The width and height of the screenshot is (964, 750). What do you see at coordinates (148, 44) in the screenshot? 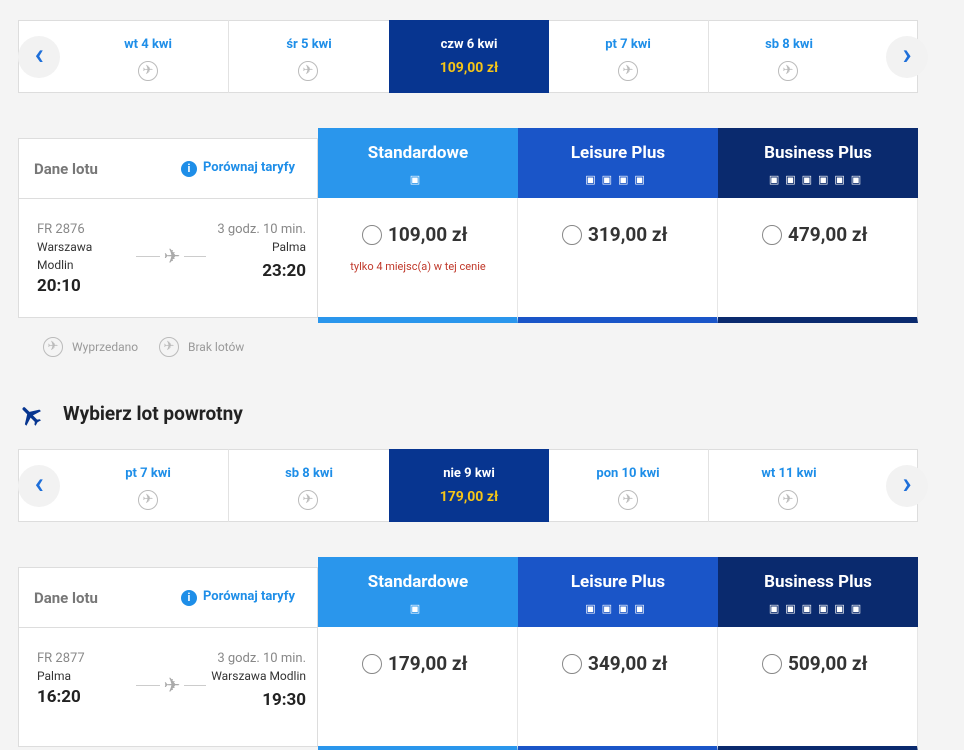
I see `date-label: wt 4 kwi` at bounding box center [148, 44].